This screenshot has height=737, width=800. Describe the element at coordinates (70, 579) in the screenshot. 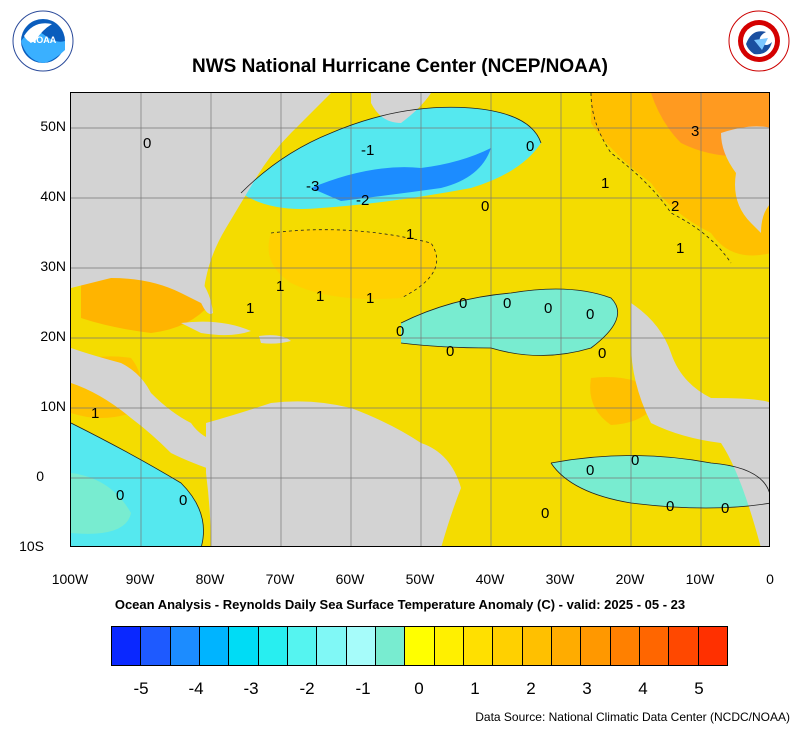

I see `lon-label-100w: 100W` at that location.